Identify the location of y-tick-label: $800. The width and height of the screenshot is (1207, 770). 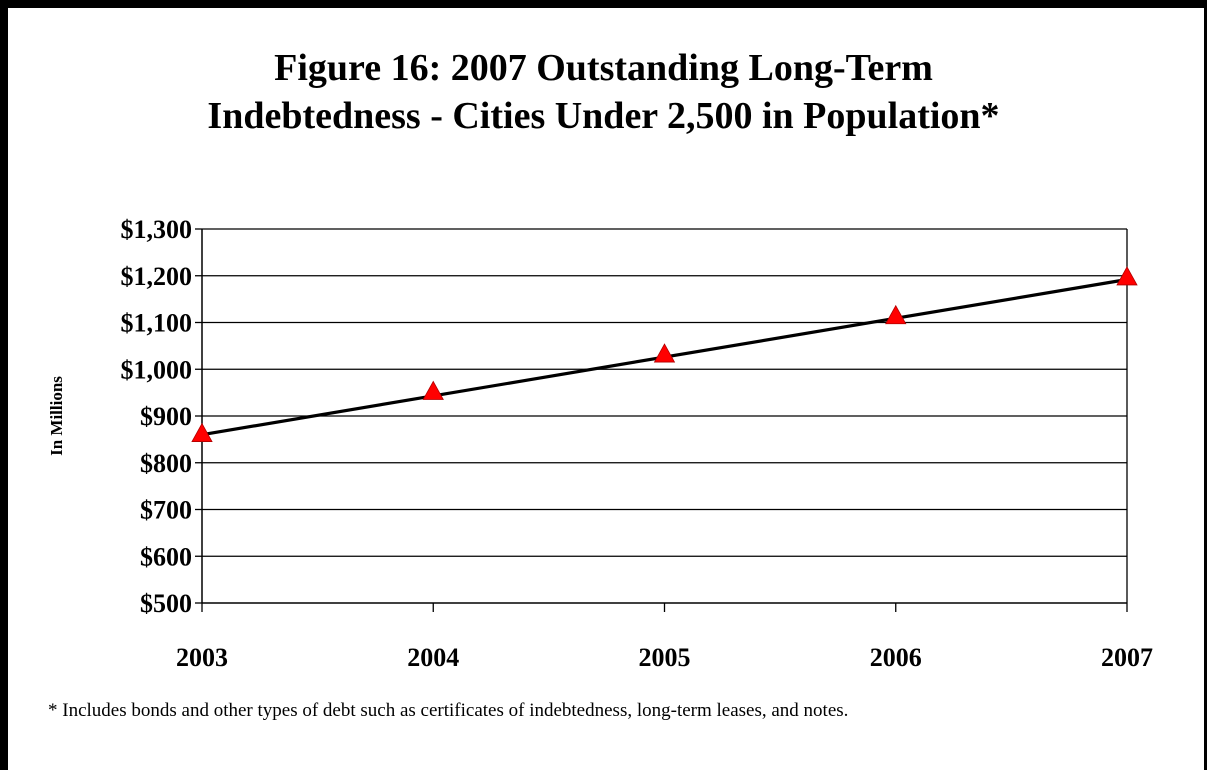
(166, 463).